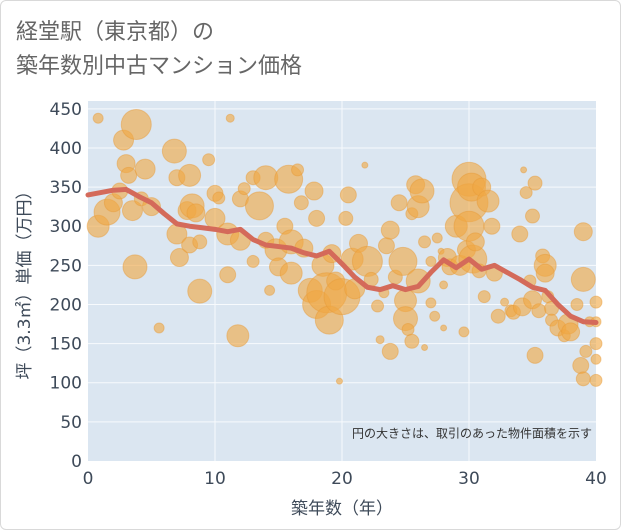 This screenshot has width=621, height=530. I want to click on y-axis-ticks: 0 50 100 150 200 250 300 350 400 450, so click(66, 286).